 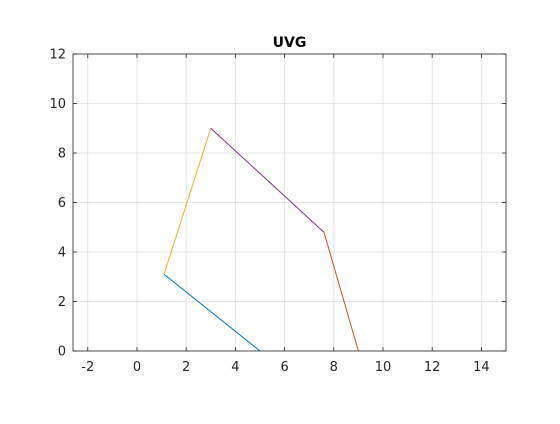 I want to click on y-tick-label: 8, so click(x=62, y=154).